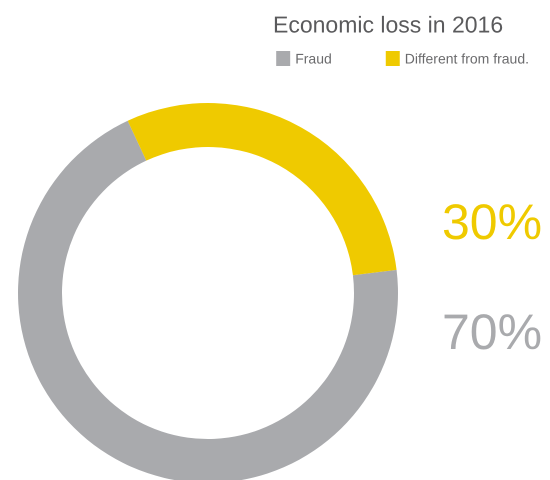  I want to click on legend-label: Different from fraud., so click(467, 58).